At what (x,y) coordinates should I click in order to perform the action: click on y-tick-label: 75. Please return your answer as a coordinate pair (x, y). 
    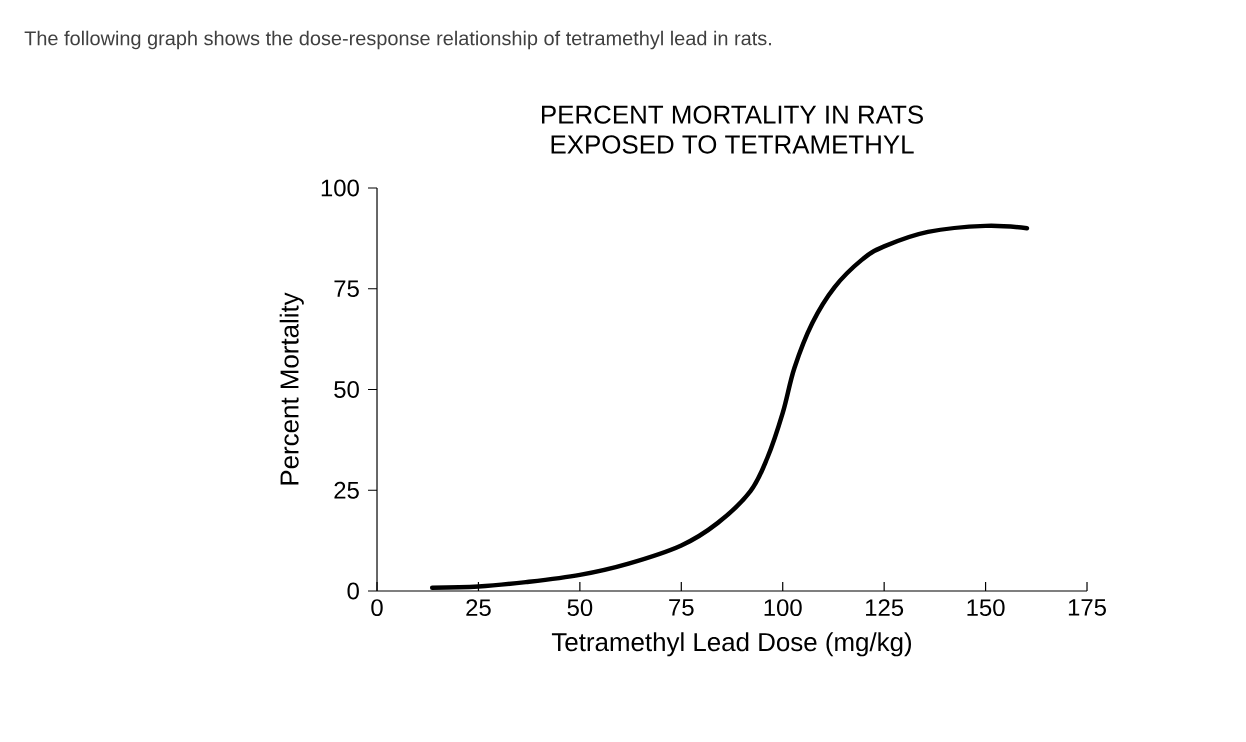
    Looking at the image, I should click on (346, 289).